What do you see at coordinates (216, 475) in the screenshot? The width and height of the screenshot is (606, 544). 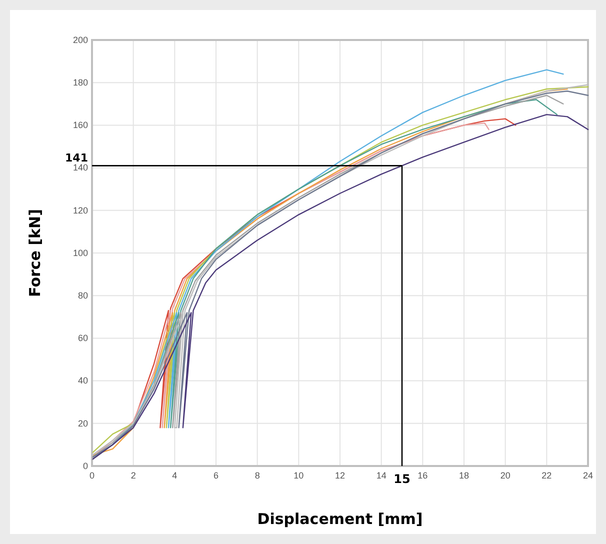 I see `x-tick-label: 6` at bounding box center [216, 475].